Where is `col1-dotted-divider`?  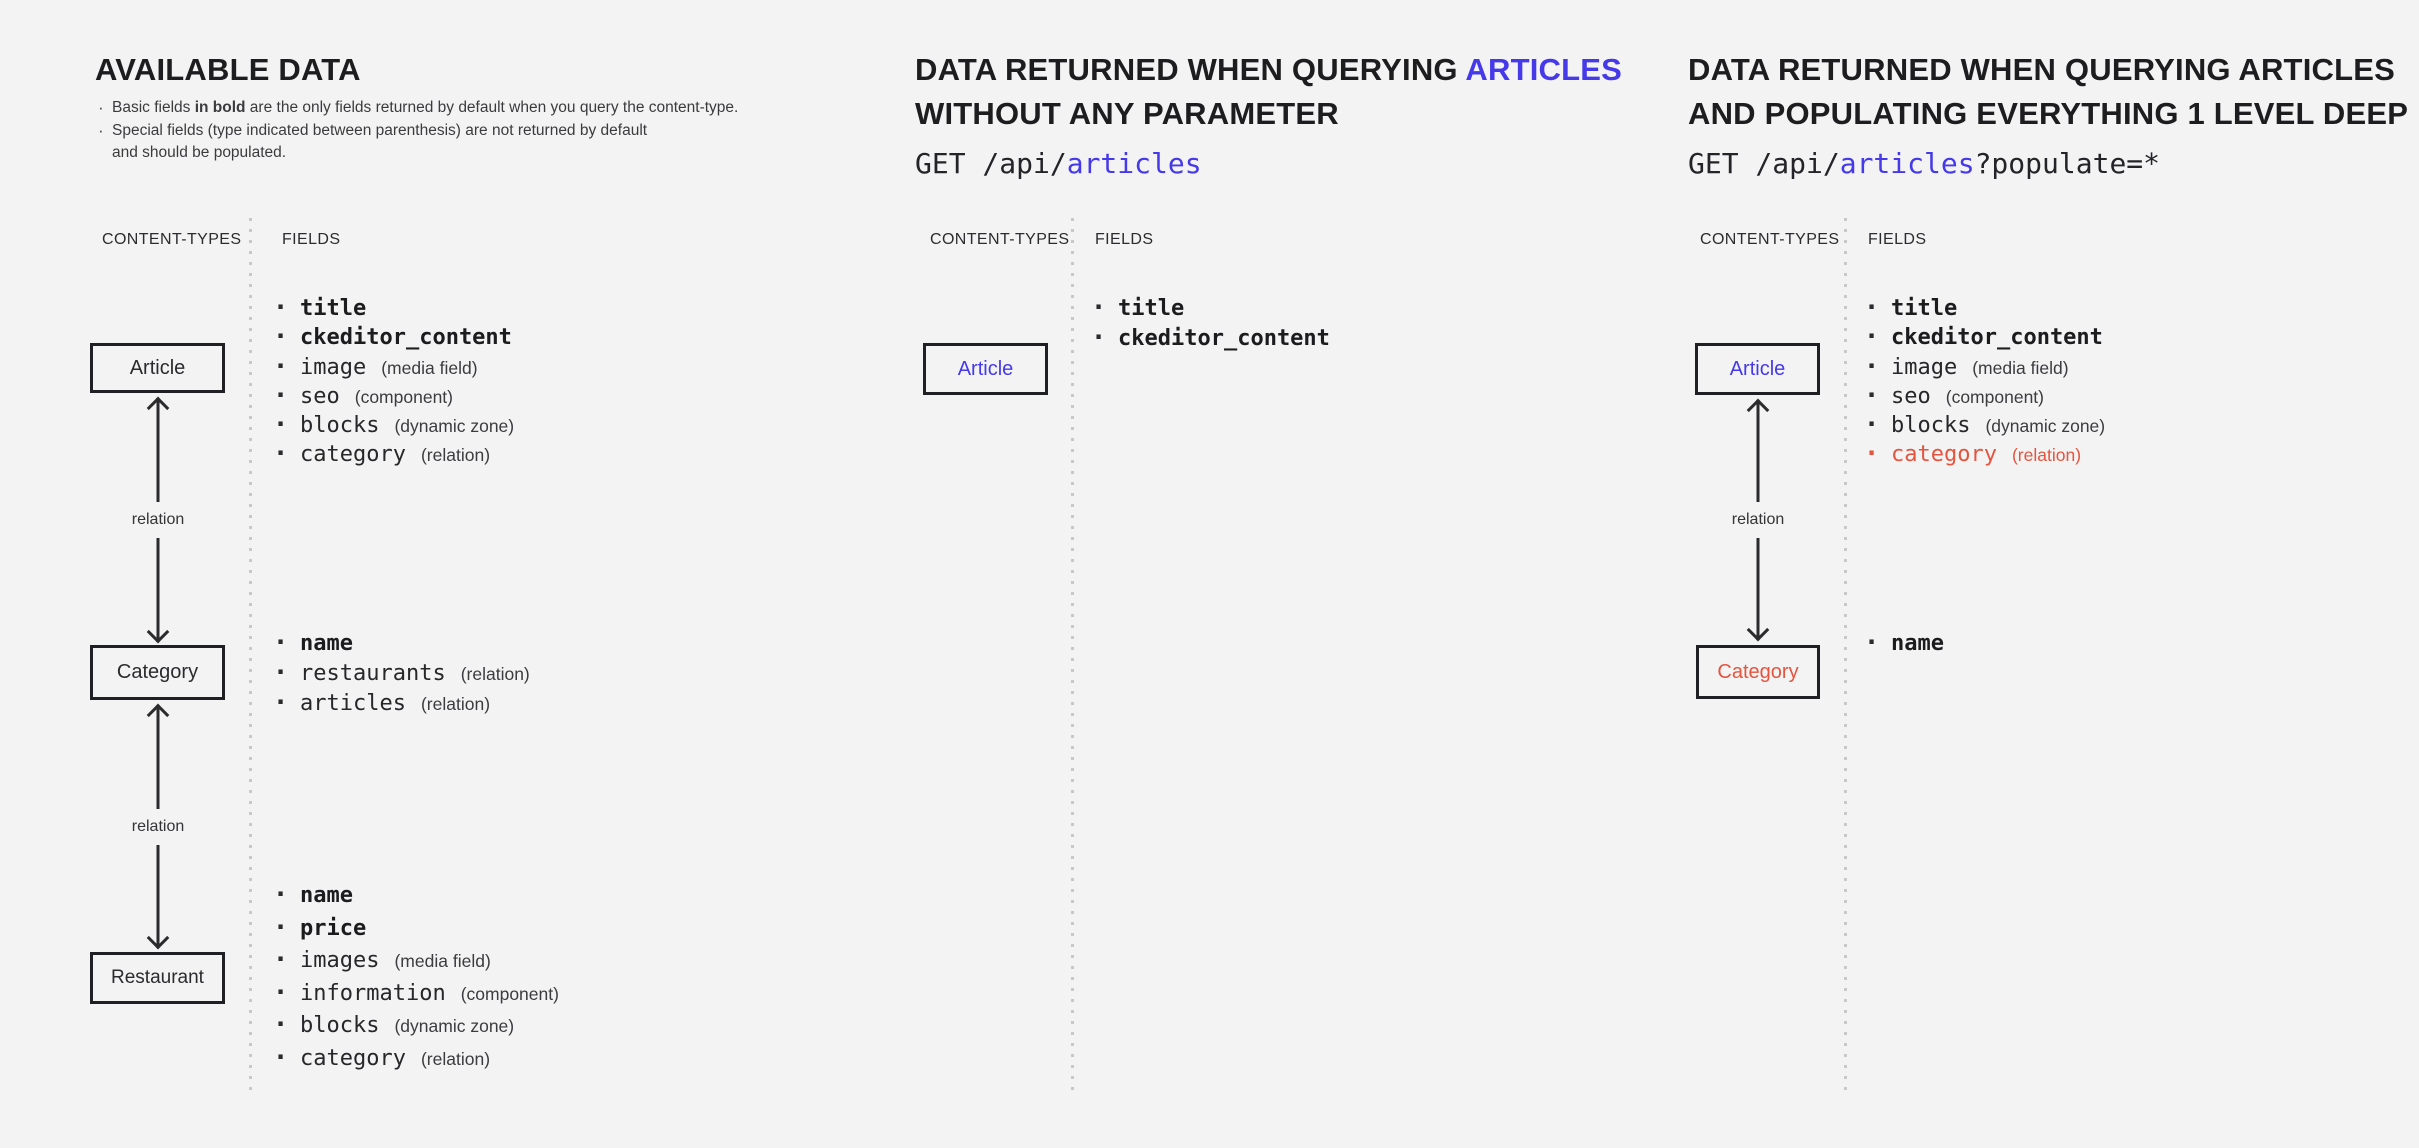 col1-dotted-divider is located at coordinates (250, 654).